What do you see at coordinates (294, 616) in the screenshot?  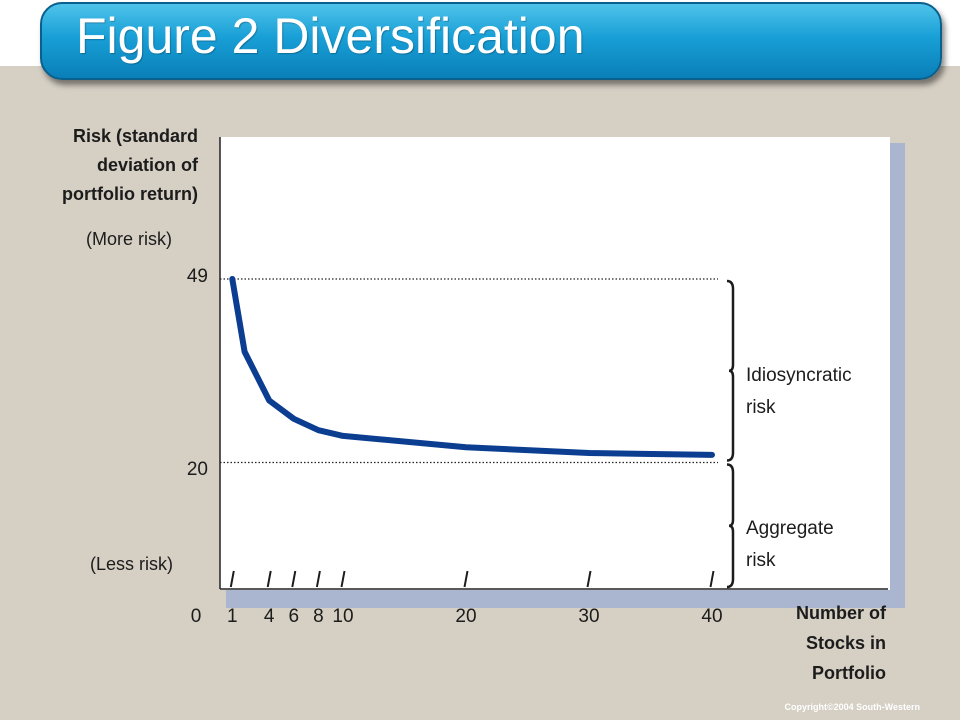 I see `x-tick-label: 6` at bounding box center [294, 616].